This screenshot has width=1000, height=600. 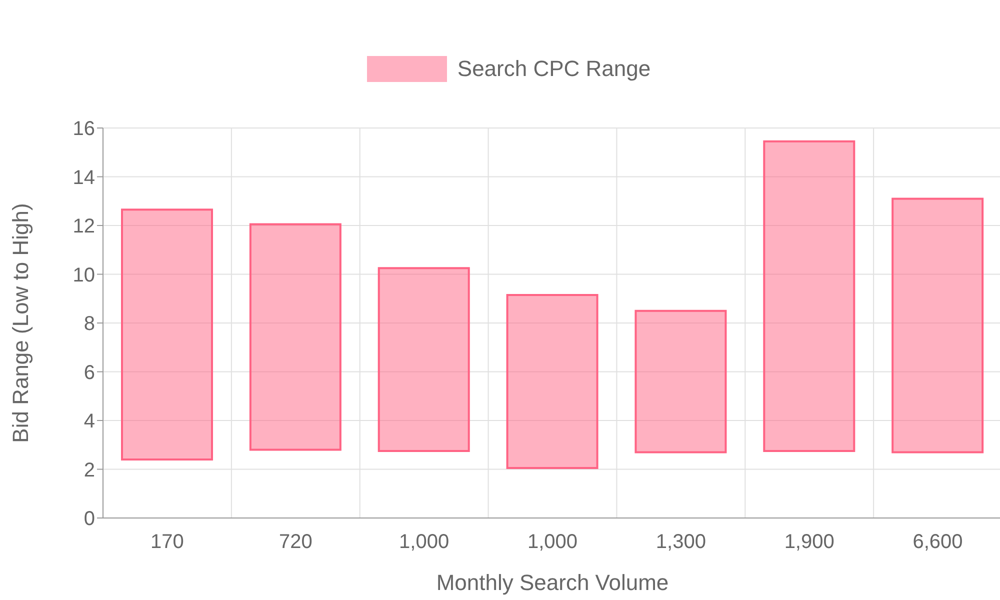 I want to click on x-tick-label: 6,600, so click(x=937, y=542).